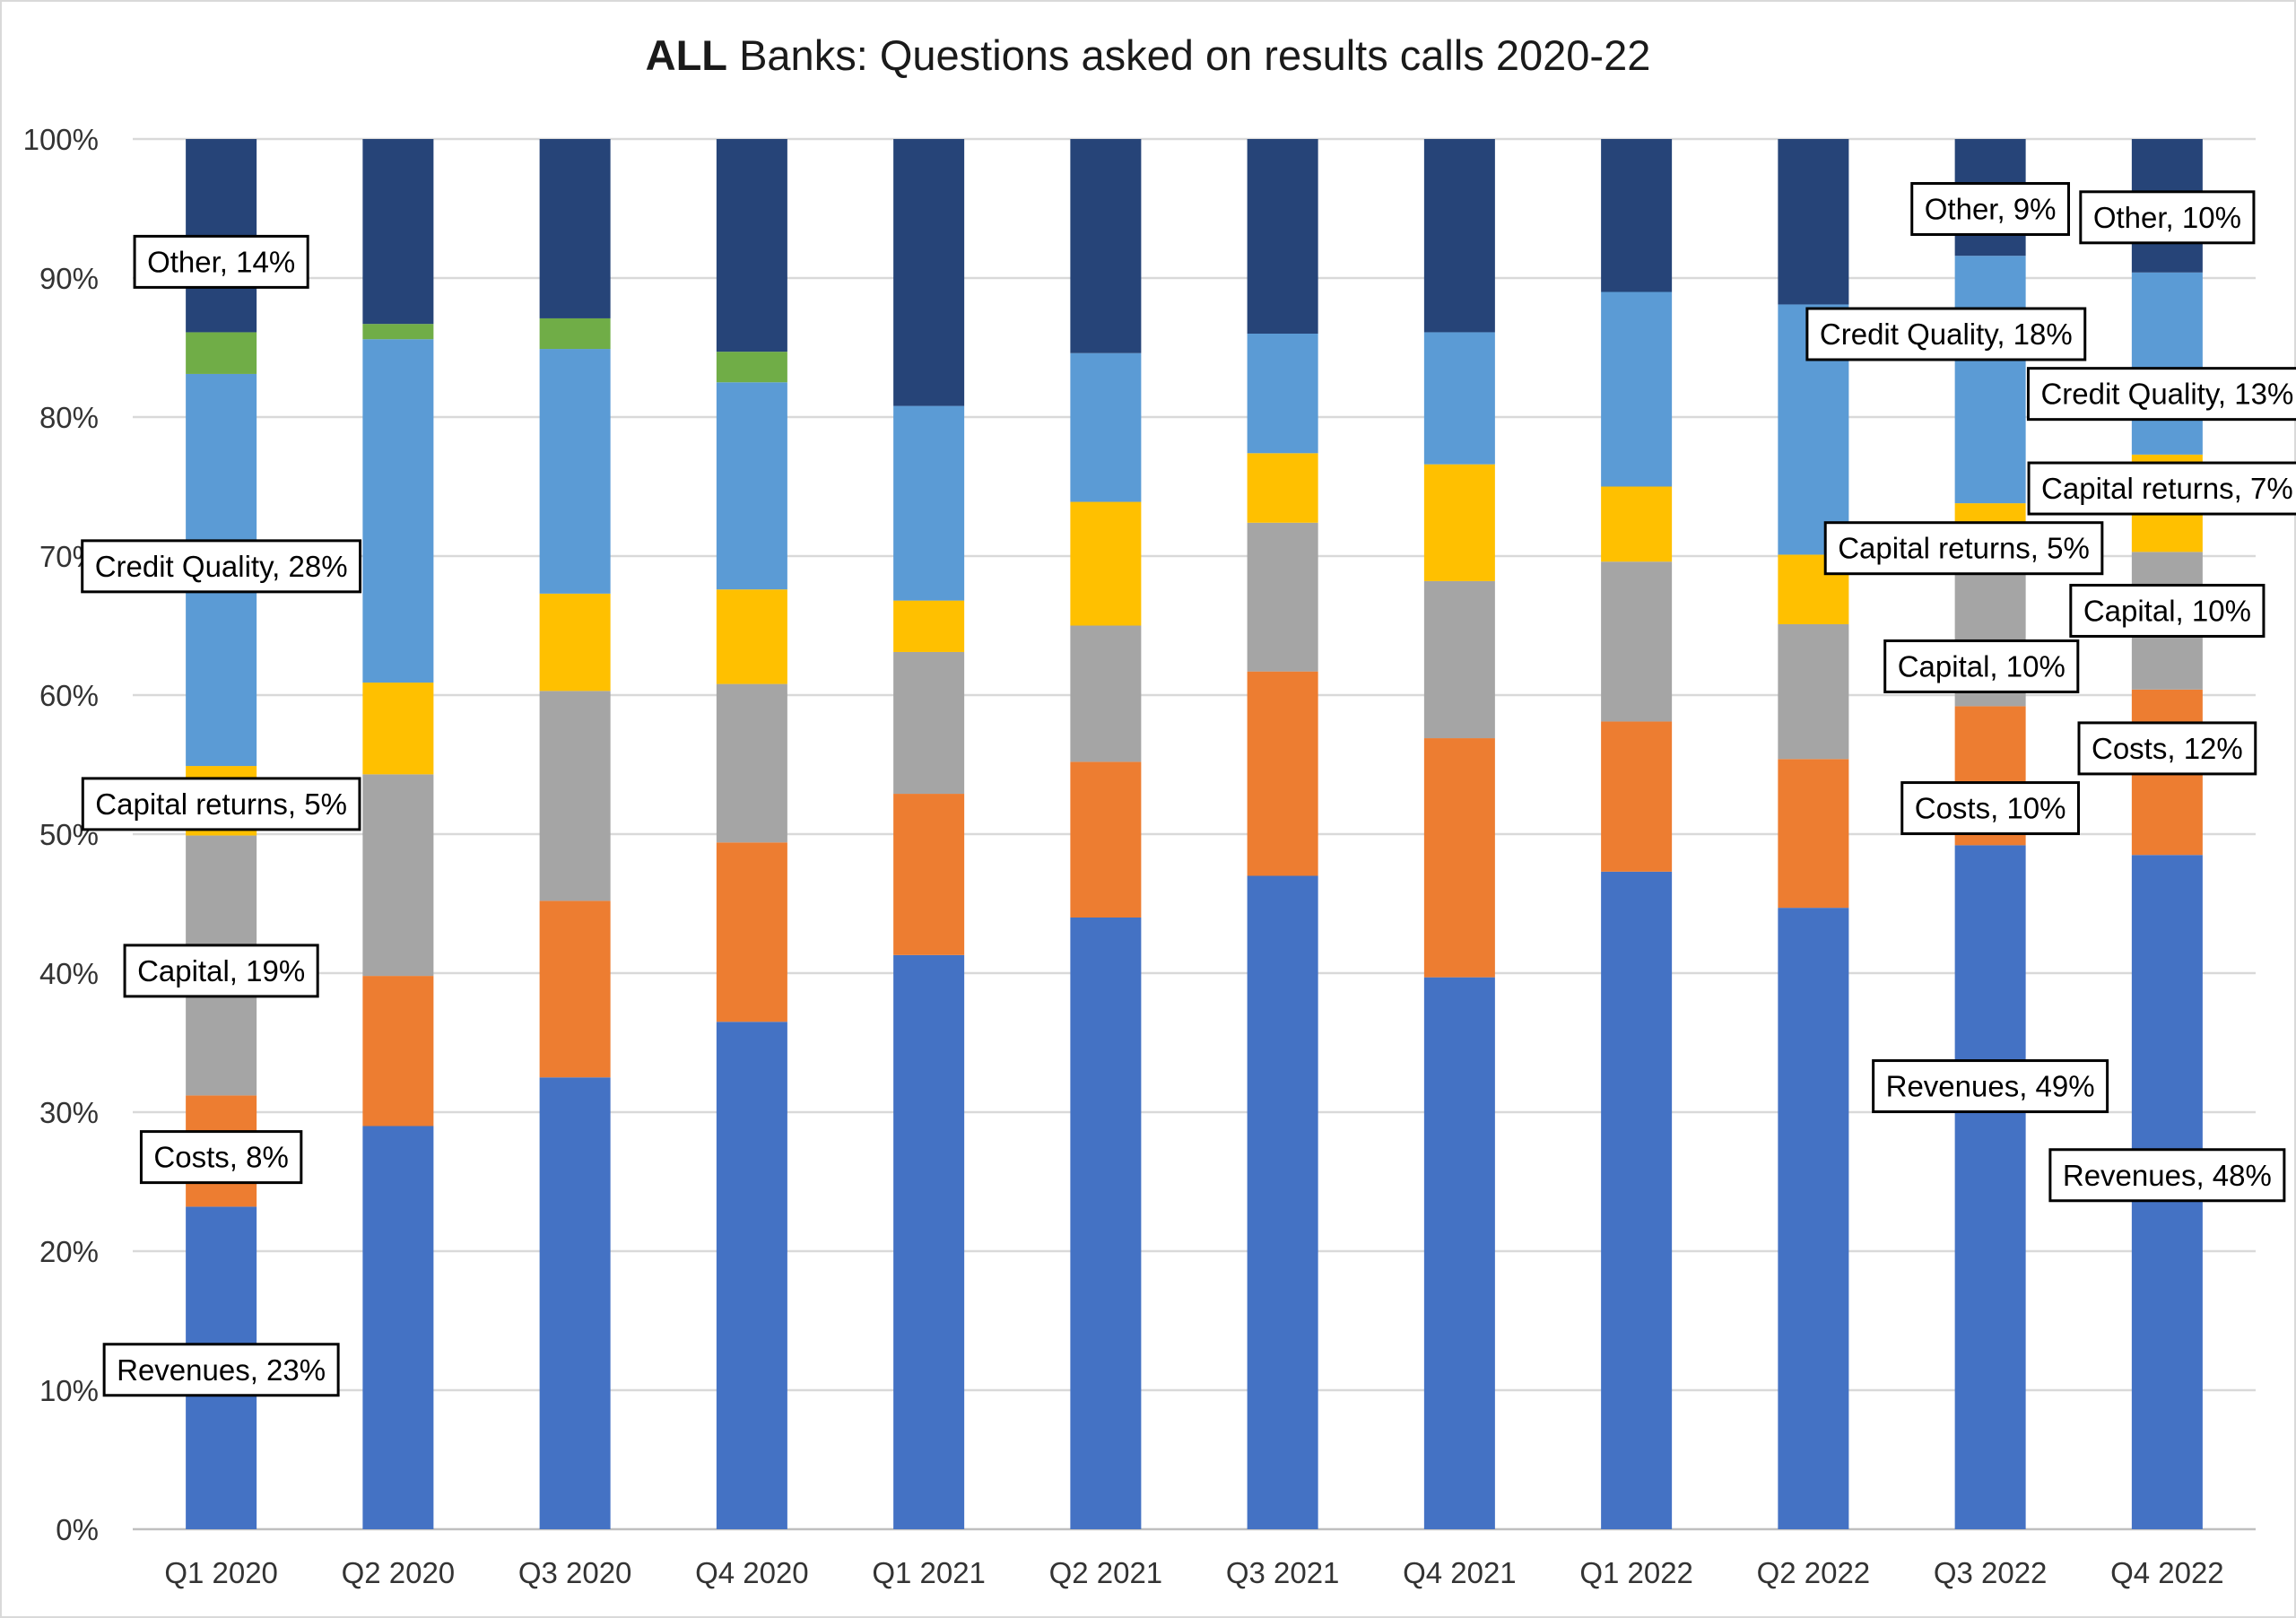 Image resolution: width=2296 pixels, height=1618 pixels. I want to click on chart-title-bold: ALL, so click(686, 55).